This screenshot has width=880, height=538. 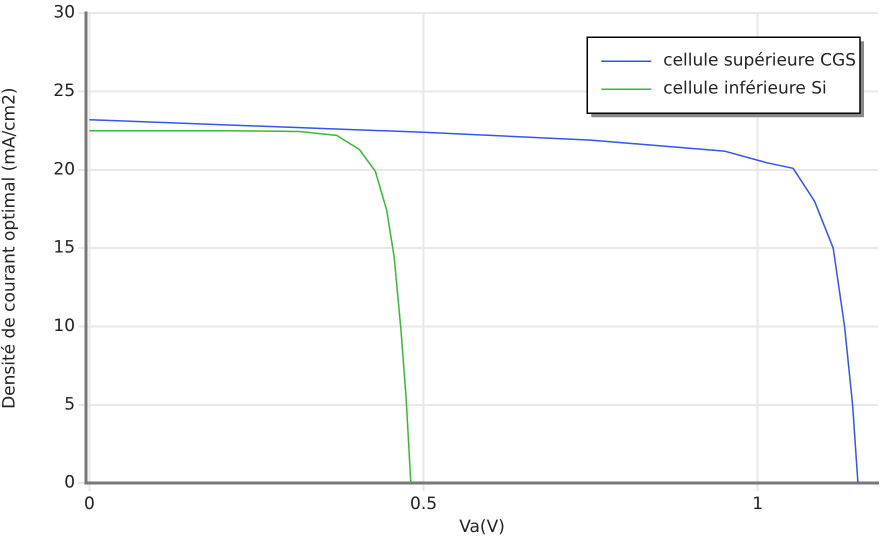 I want to click on y-tick-label: 25, so click(x=64, y=90).